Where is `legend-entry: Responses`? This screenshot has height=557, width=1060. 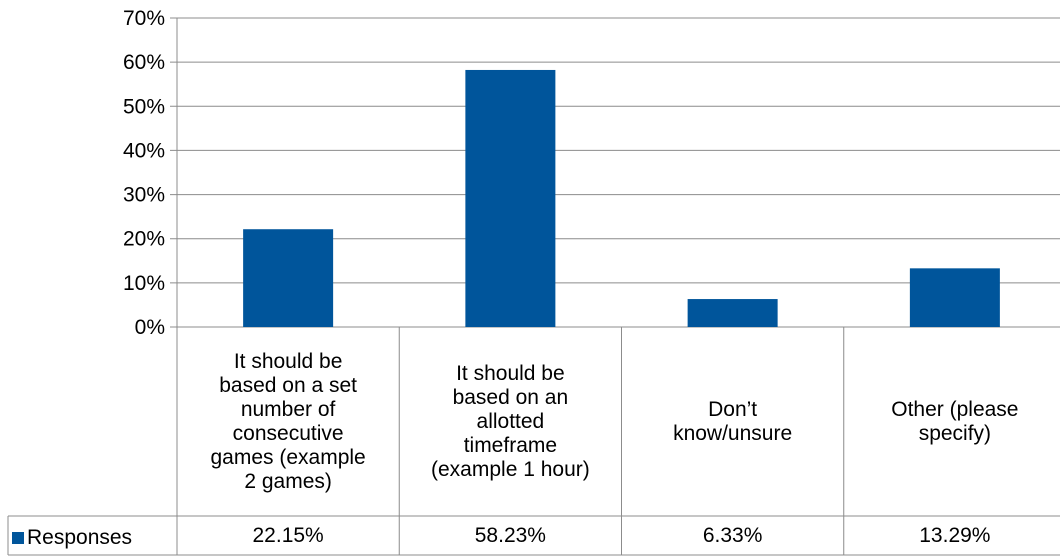
legend-entry: Responses is located at coordinates (91, 538).